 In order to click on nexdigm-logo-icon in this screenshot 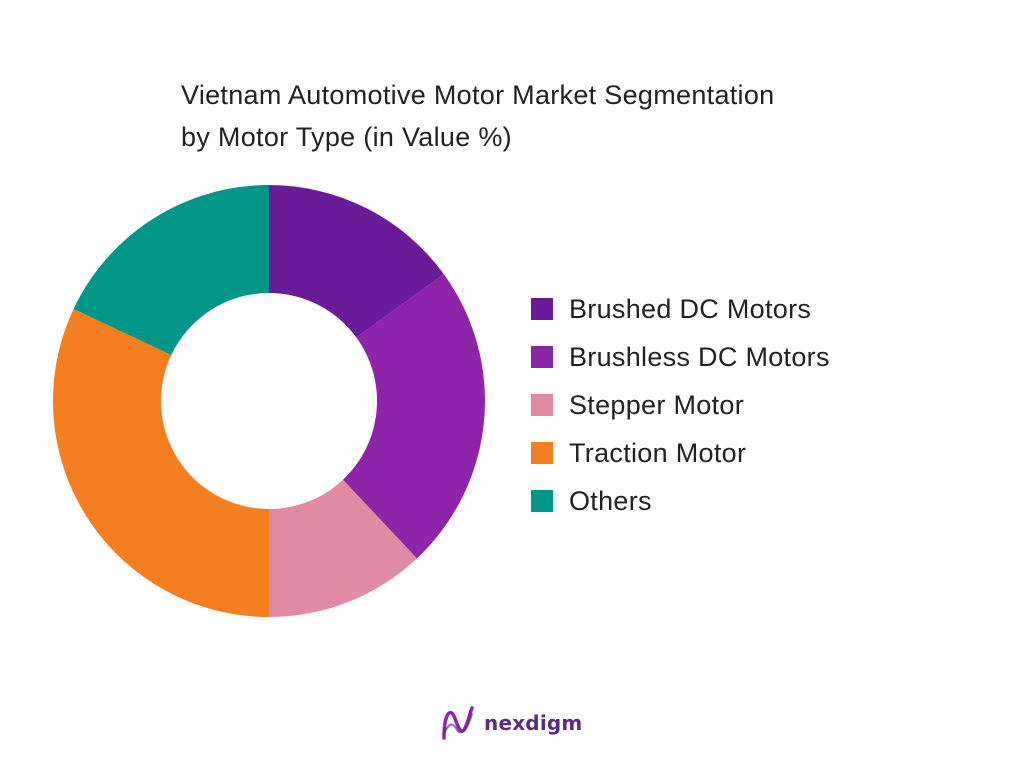, I will do `click(458, 723)`.